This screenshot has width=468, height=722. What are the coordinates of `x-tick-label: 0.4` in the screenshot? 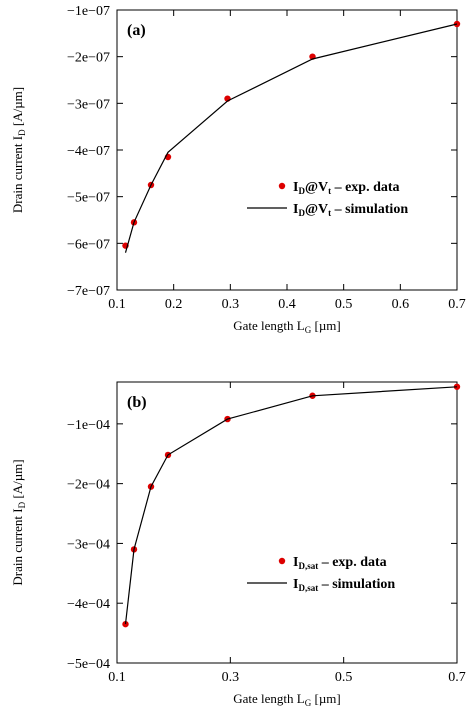 It's located at (287, 304).